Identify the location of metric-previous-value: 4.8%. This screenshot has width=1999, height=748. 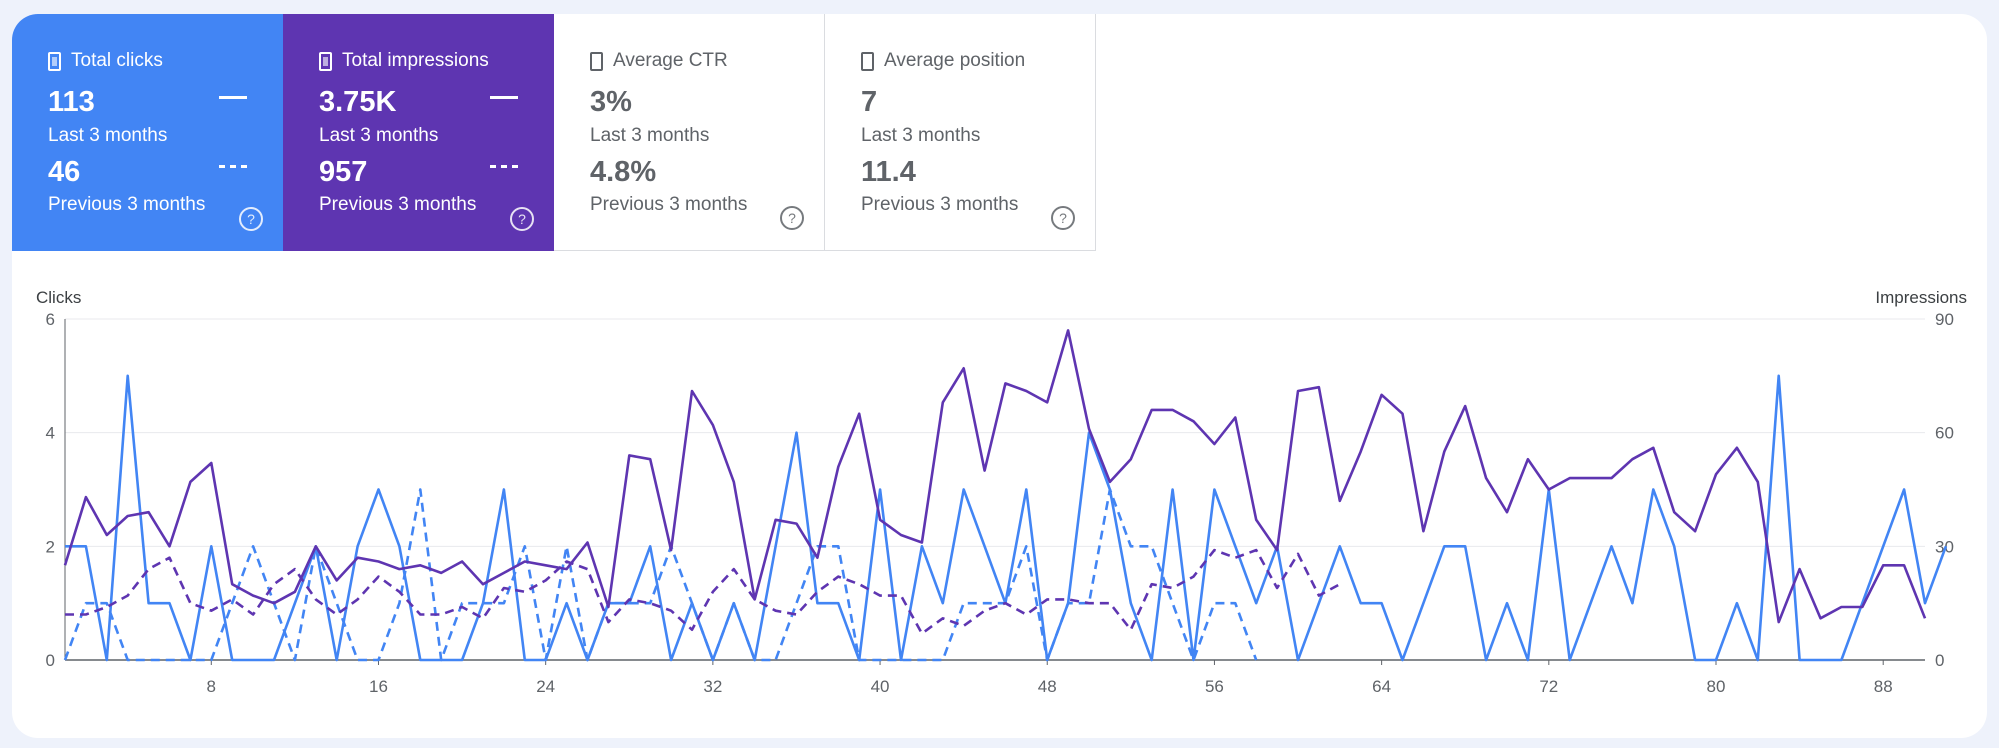
(623, 172).